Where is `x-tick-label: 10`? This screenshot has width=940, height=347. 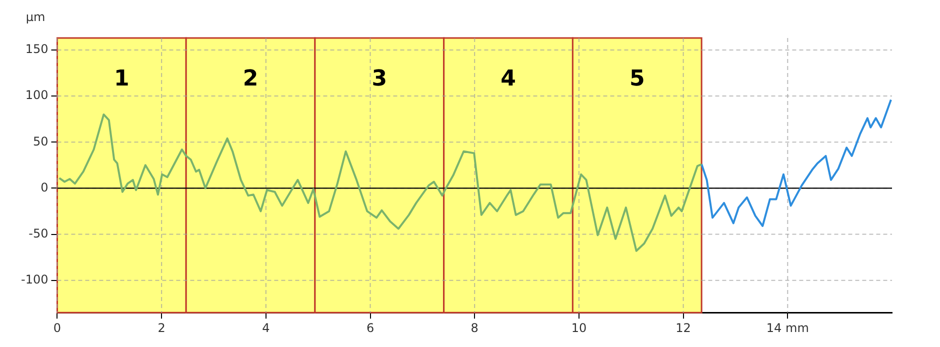
x-tick-label: 10 is located at coordinates (579, 327).